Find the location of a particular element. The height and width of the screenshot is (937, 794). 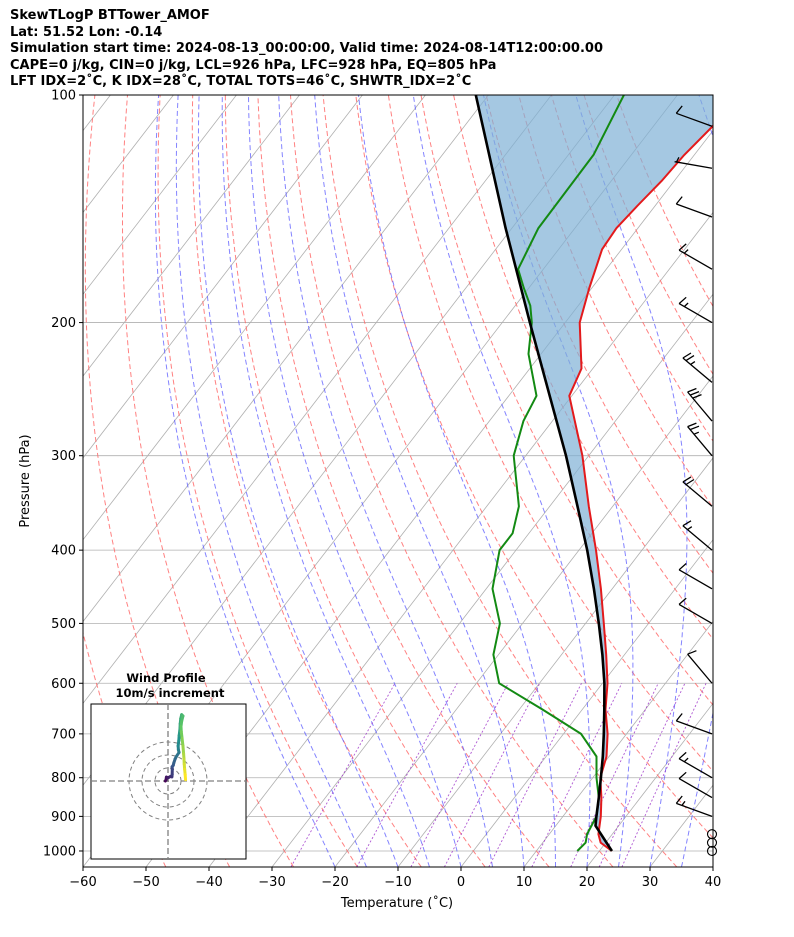

dewpoint-profile-line is located at coordinates (558, 473).